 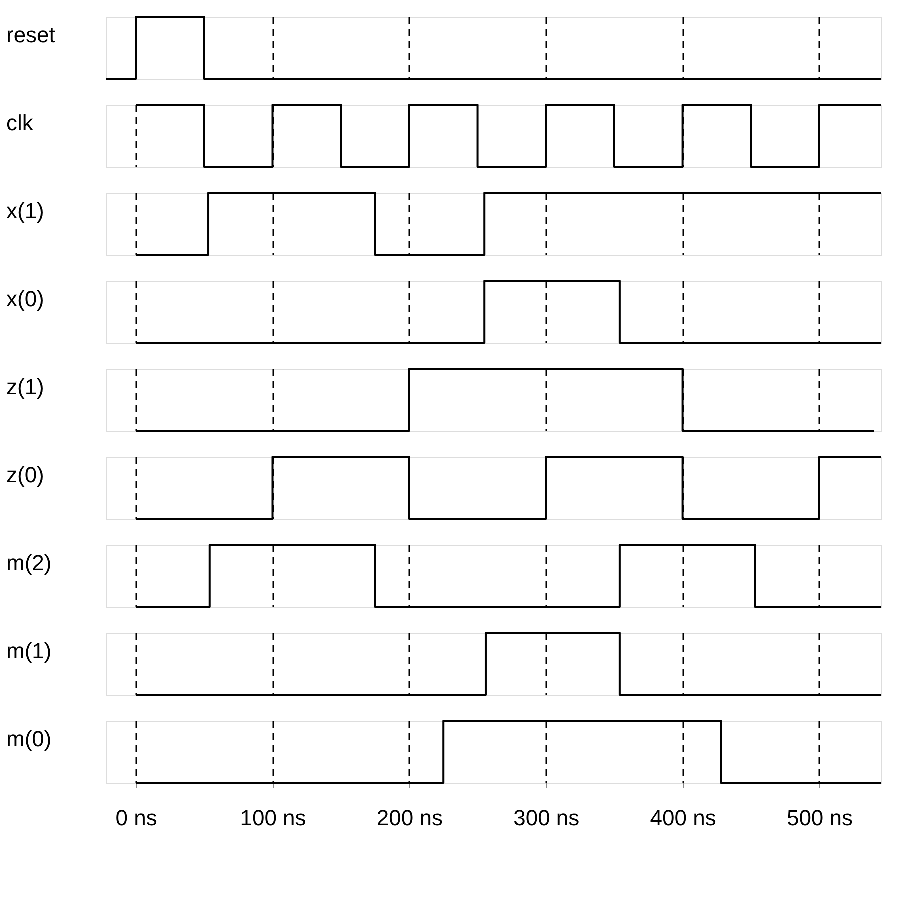 I want to click on y-axis-title: z(1), so click(x=25, y=387).